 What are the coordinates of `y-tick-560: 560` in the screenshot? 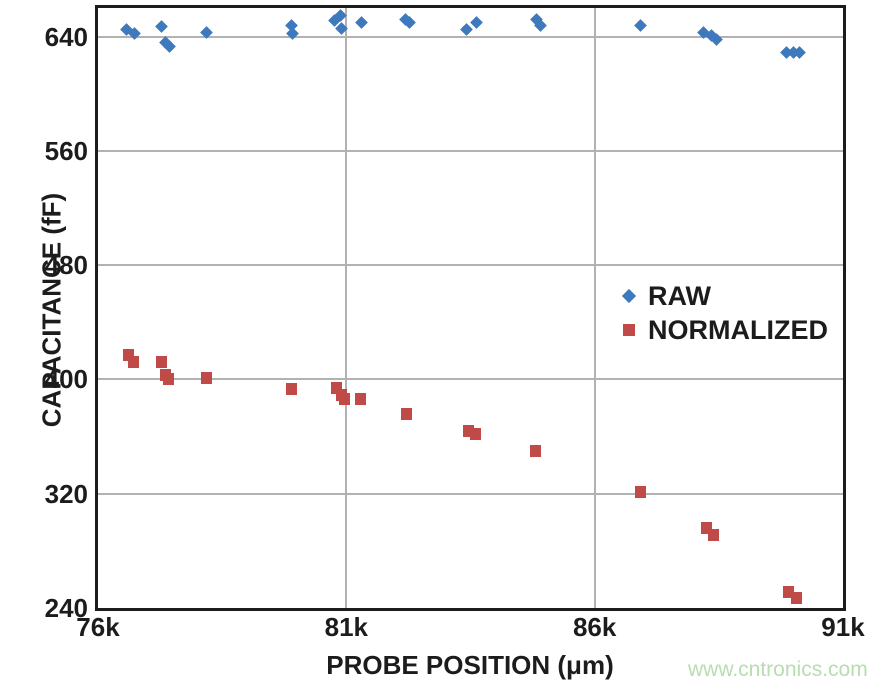 It's located at (66, 150).